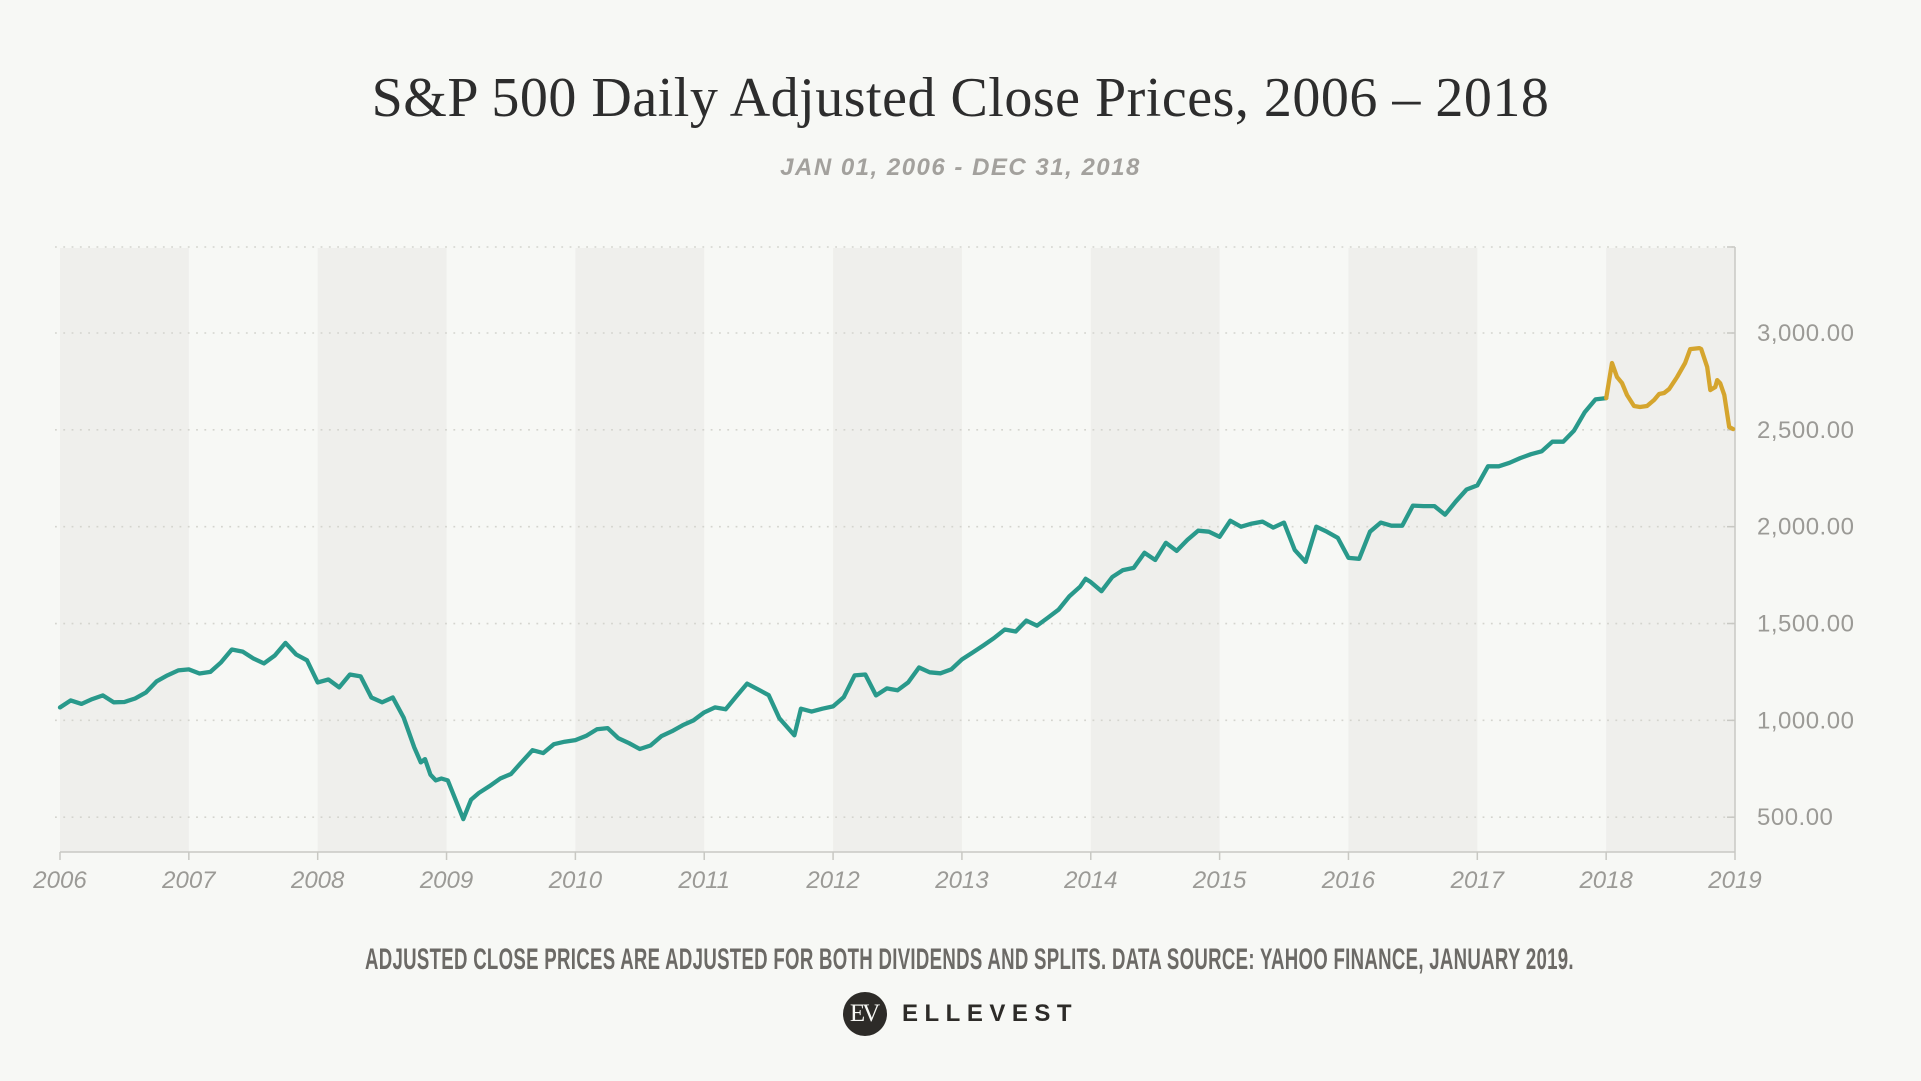 The width and height of the screenshot is (1921, 1081). Describe the element at coordinates (1348, 880) in the screenshot. I see `x-tick-label-2016: 2016` at that location.